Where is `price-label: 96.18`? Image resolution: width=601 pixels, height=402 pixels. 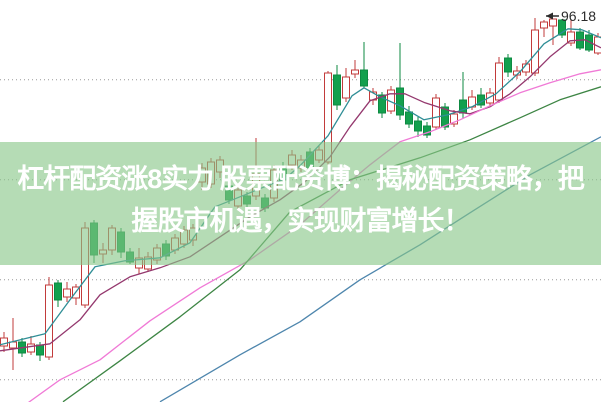
price-label: 96.18 is located at coordinates (578, 16).